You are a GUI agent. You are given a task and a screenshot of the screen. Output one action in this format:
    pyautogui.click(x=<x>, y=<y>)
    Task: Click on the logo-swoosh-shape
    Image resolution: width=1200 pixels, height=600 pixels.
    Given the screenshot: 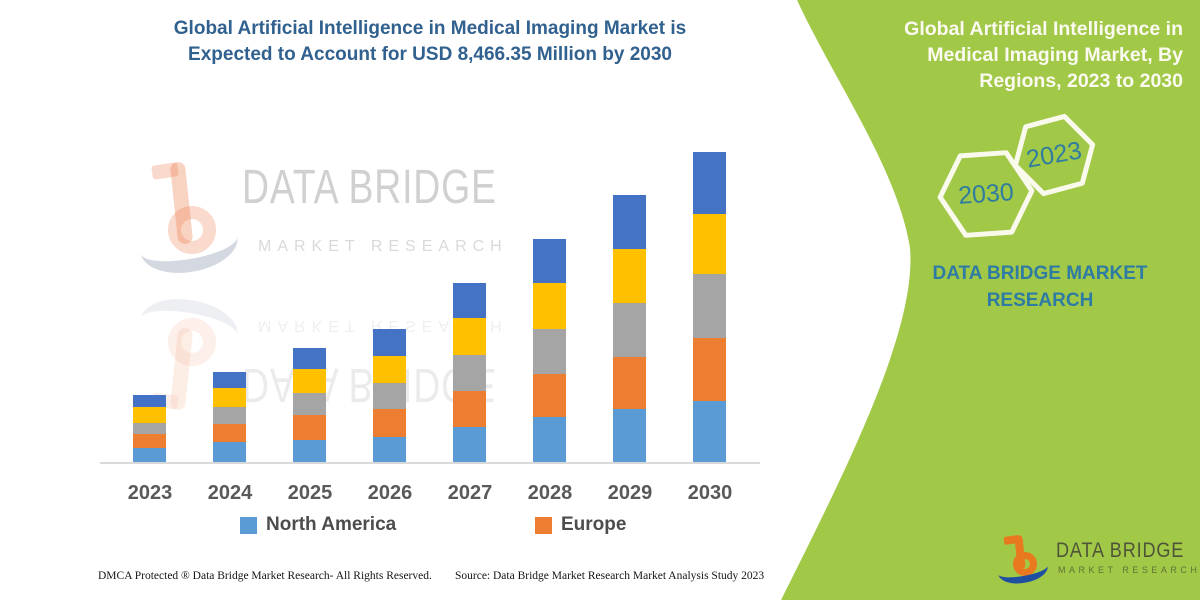 What is the action you would take?
    pyautogui.click(x=1023, y=570)
    